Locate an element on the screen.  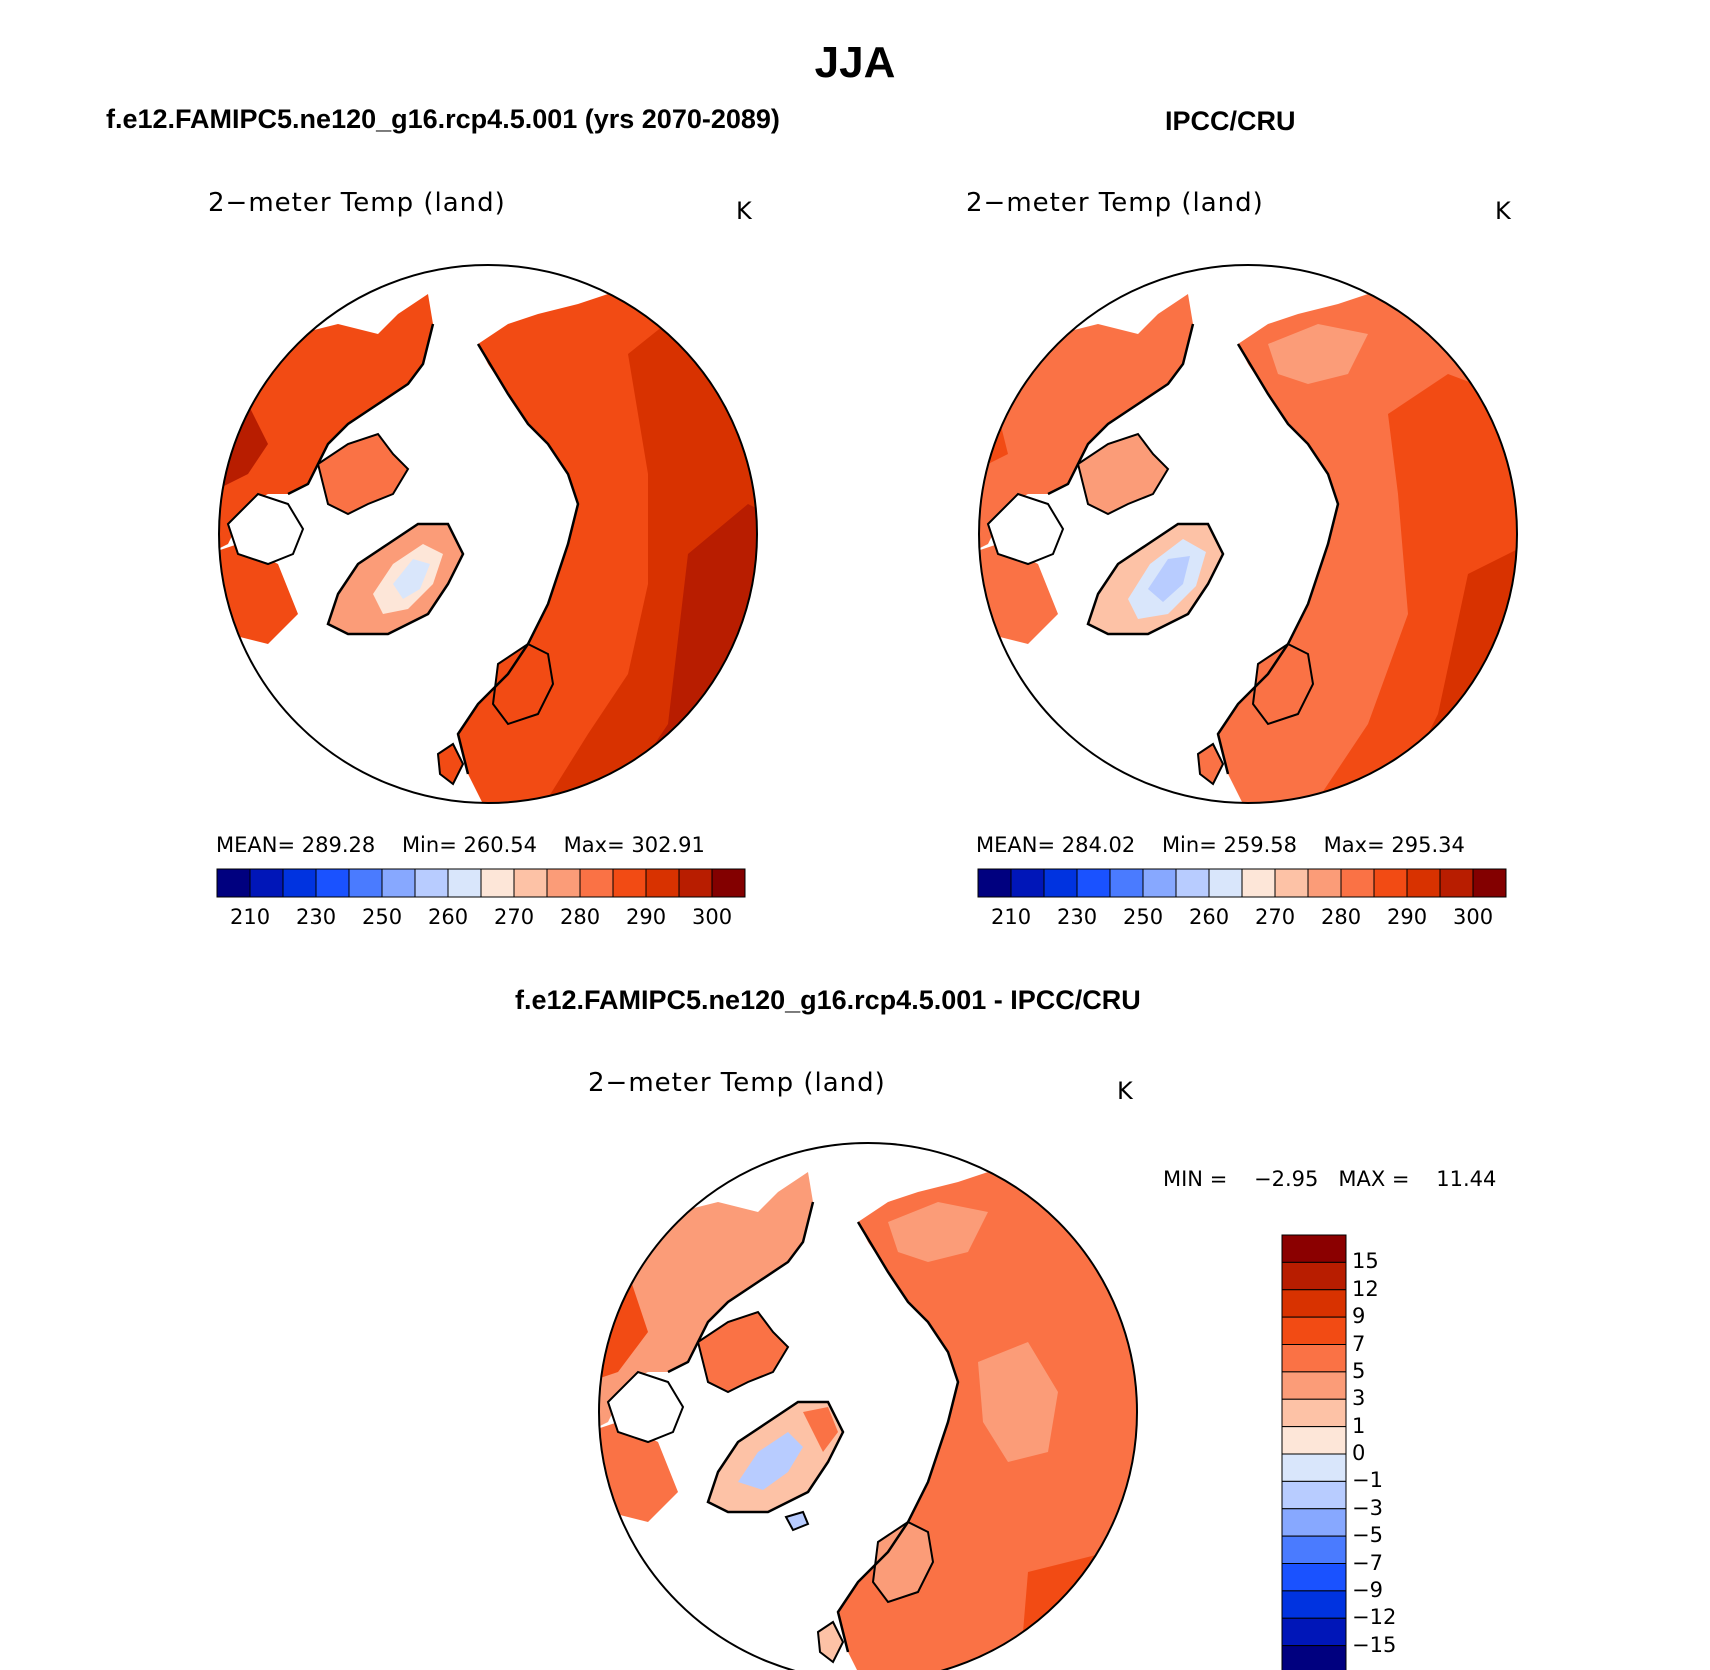
panel1-units: K is located at coordinates (744, 211).